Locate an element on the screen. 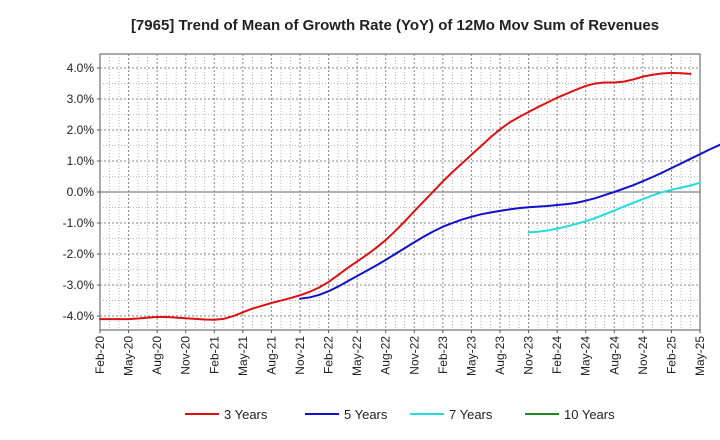 Image resolution: width=720 pixels, height=440 pixels. legend: 3 Years 5 Years 7 Years 10 Years is located at coordinates (400, 414).